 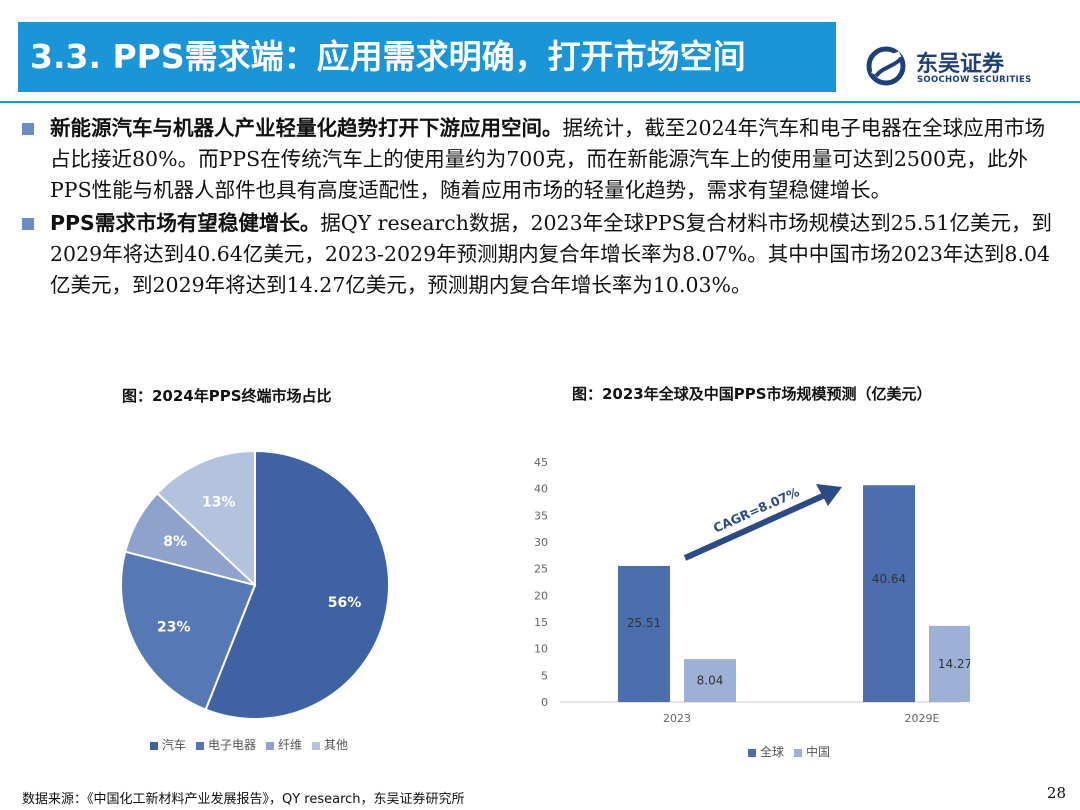 I want to click on title-bar: 3.3. PPS需求端：应用需求明确，打开市场空间, so click(x=427, y=57).